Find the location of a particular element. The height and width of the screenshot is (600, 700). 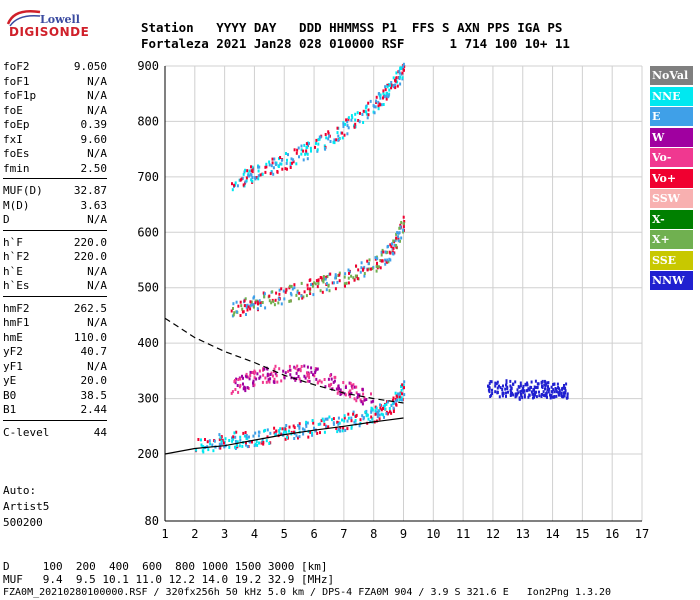

y-tick-label: 500 is located at coordinates (148, 288).